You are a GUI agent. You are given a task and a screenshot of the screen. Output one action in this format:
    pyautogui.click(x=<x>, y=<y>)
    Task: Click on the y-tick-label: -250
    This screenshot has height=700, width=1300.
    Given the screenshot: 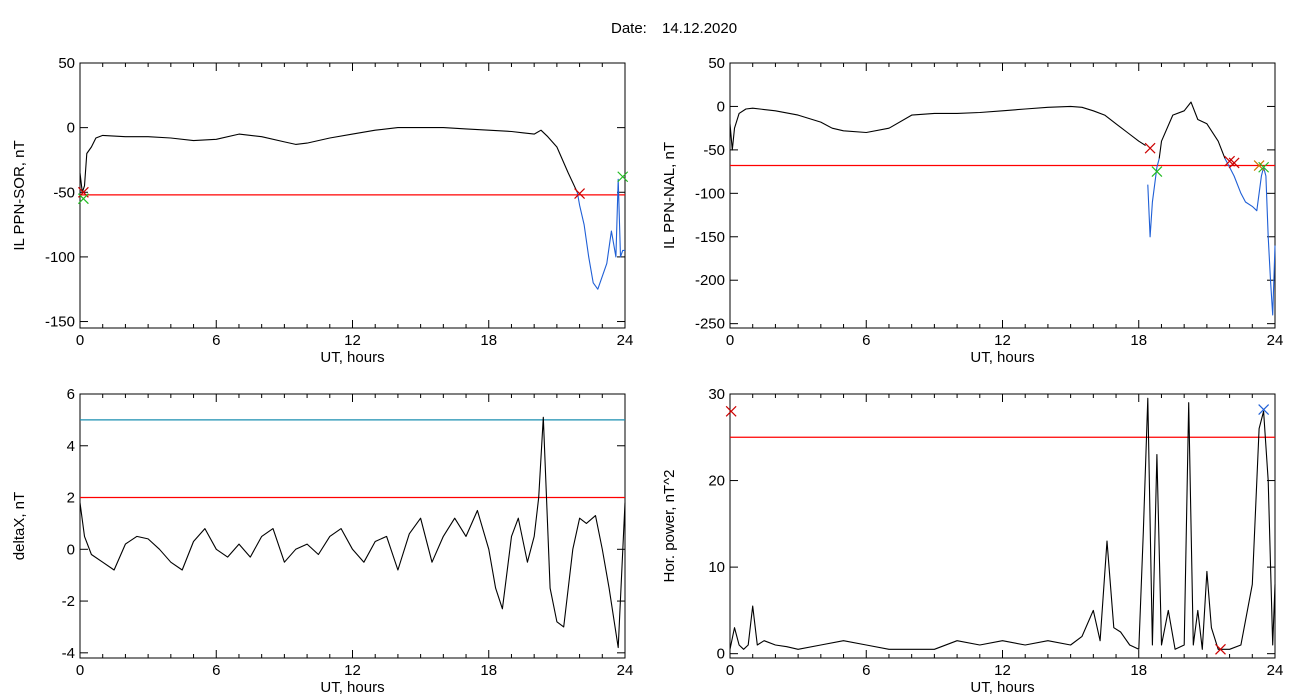 What is the action you would take?
    pyautogui.click(x=710, y=324)
    